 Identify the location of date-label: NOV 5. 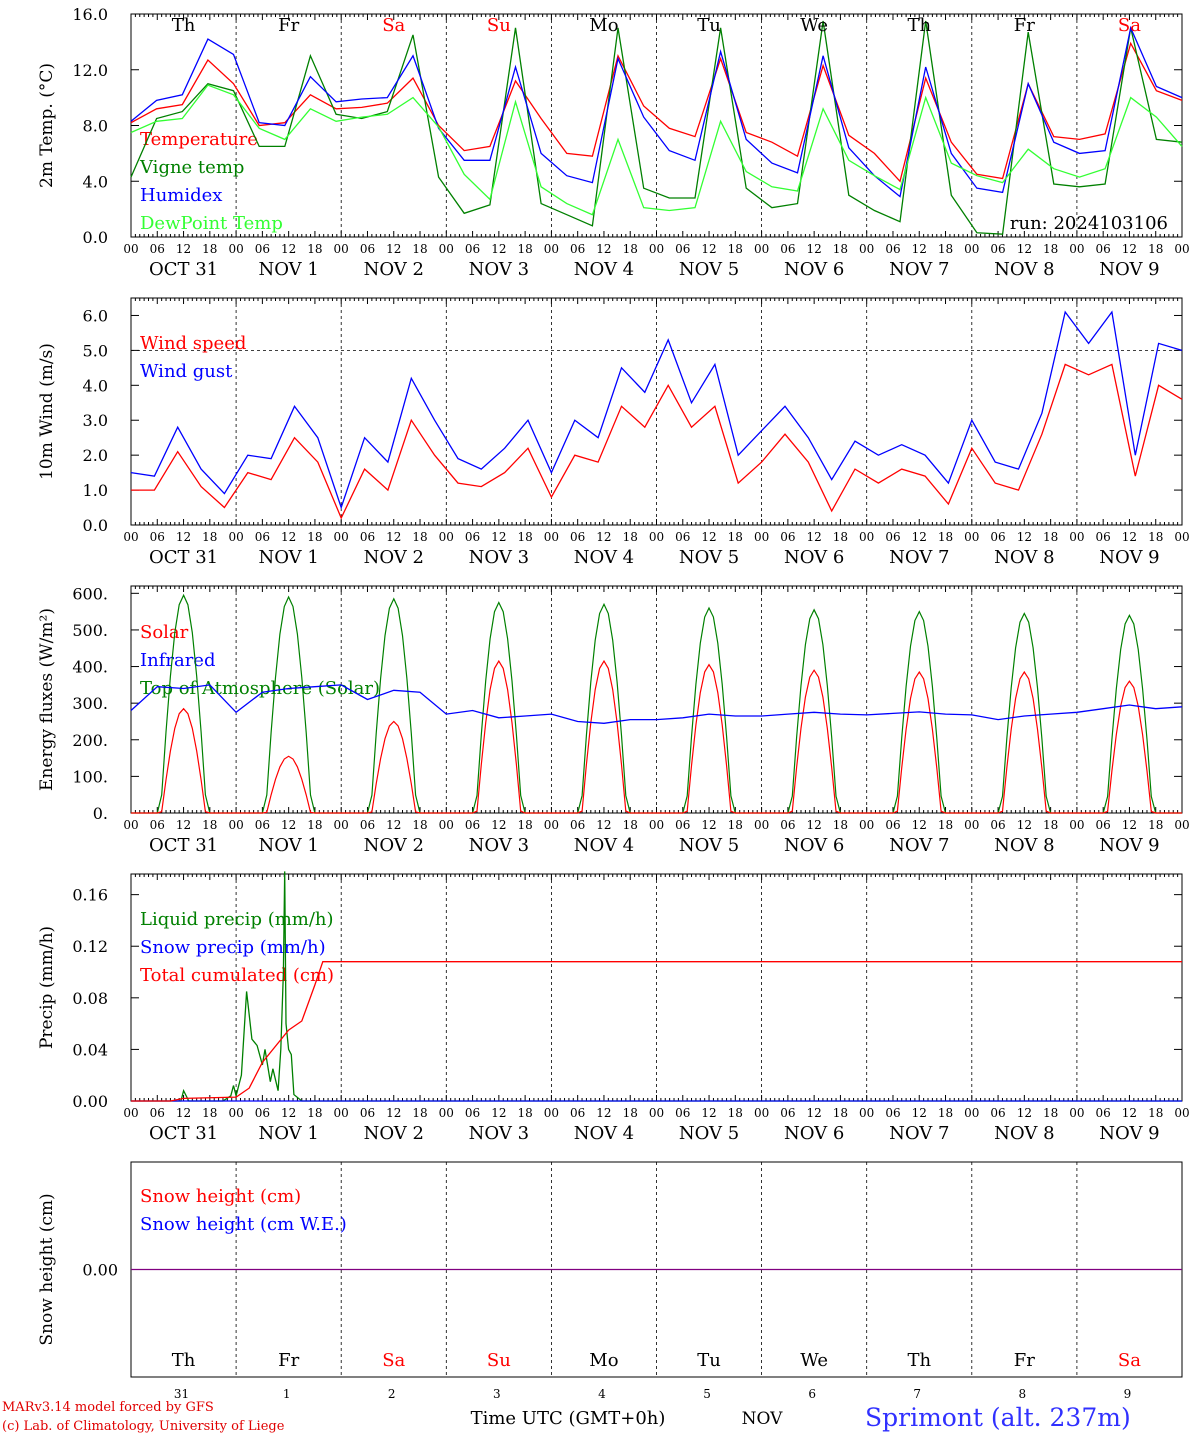
(709, 845).